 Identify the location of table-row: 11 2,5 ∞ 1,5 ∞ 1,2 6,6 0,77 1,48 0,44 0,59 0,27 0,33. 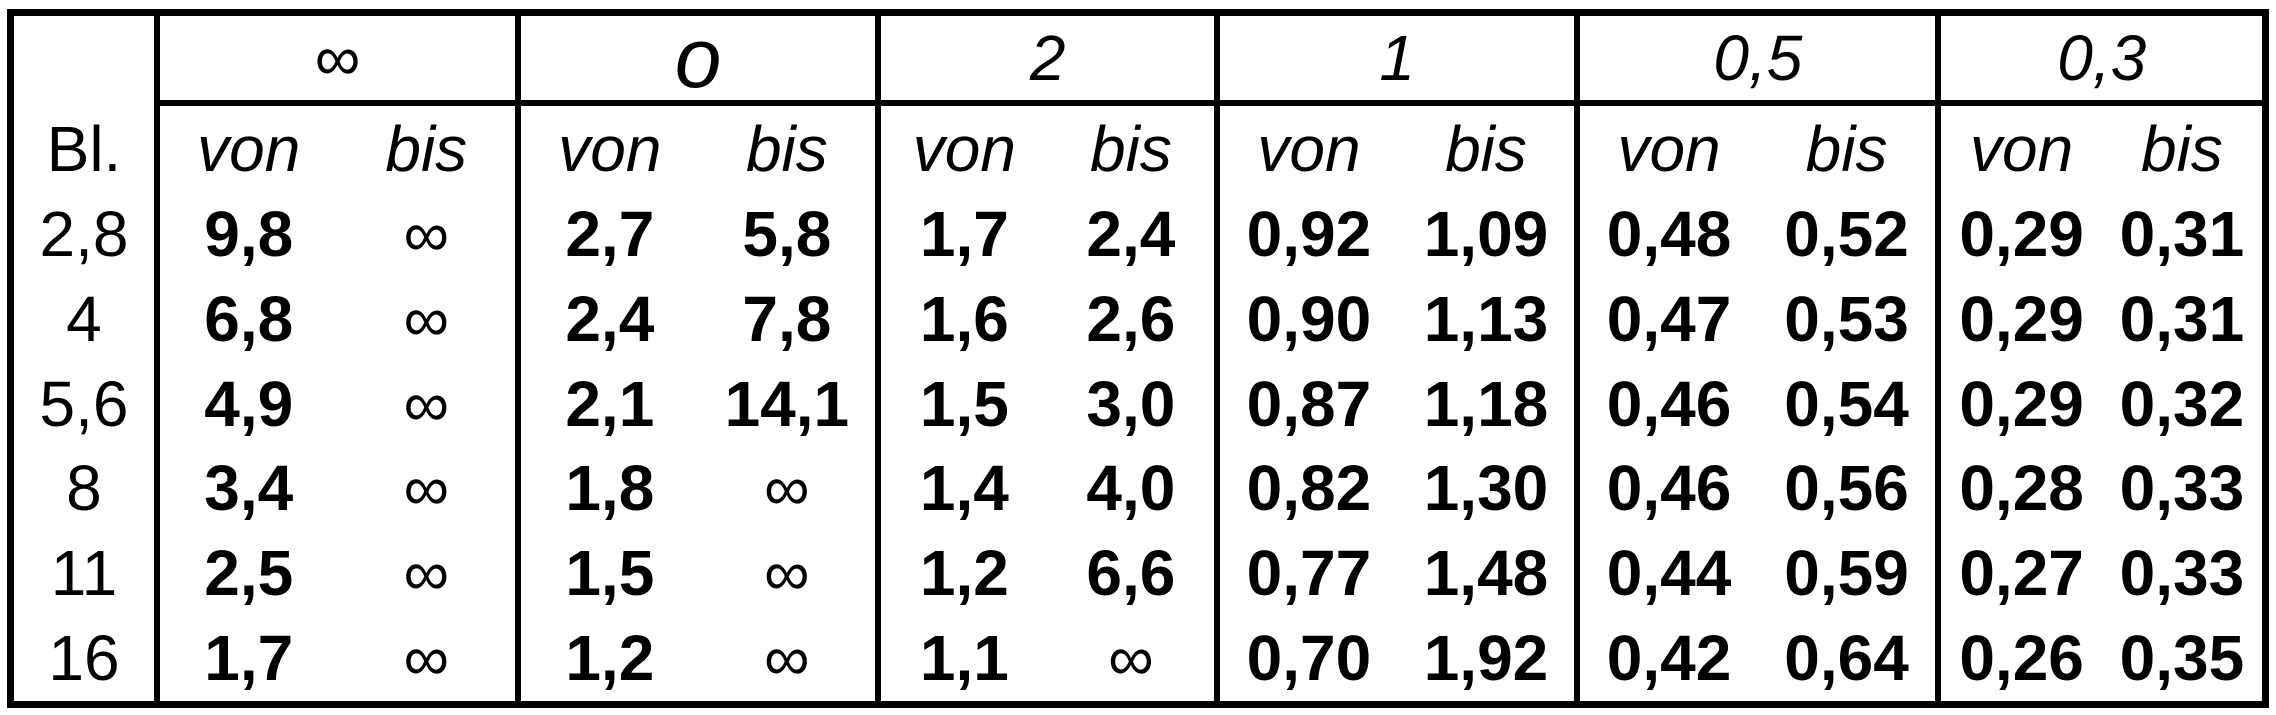
(1138, 573).